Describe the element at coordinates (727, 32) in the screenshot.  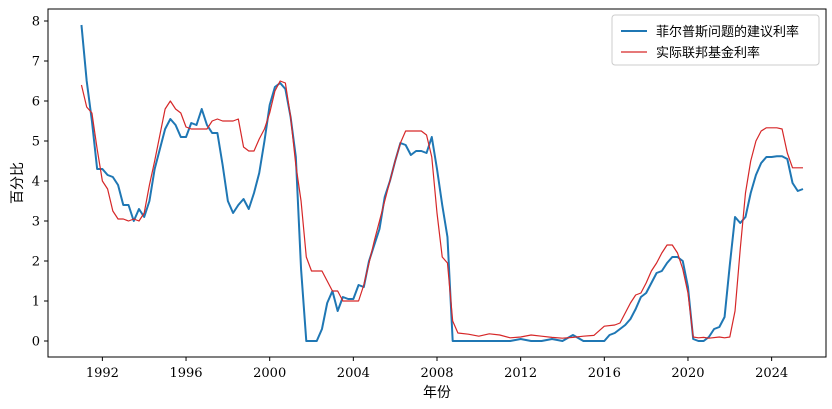
I see `legend-label-0: 菲尔普斯问题的建议利率` at that location.